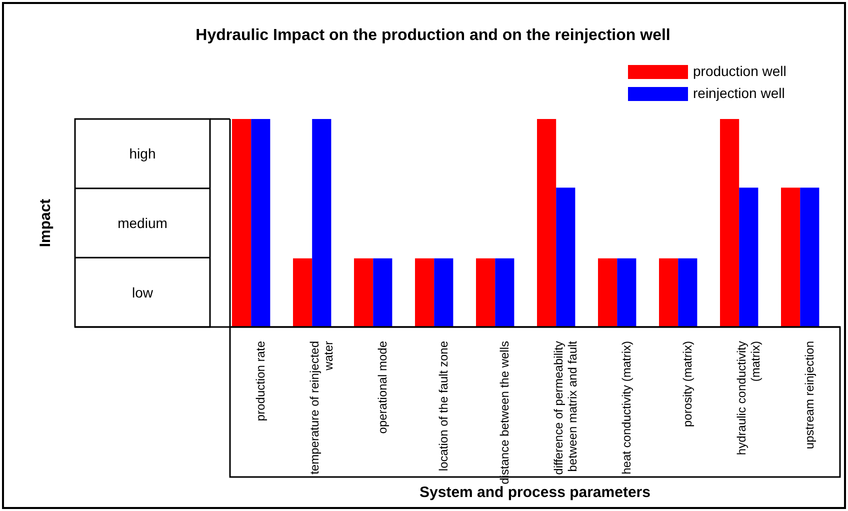 The height and width of the screenshot is (511, 848). Describe the element at coordinates (687, 384) in the screenshot. I see `x-tick-label: porosity (matrix)` at that location.